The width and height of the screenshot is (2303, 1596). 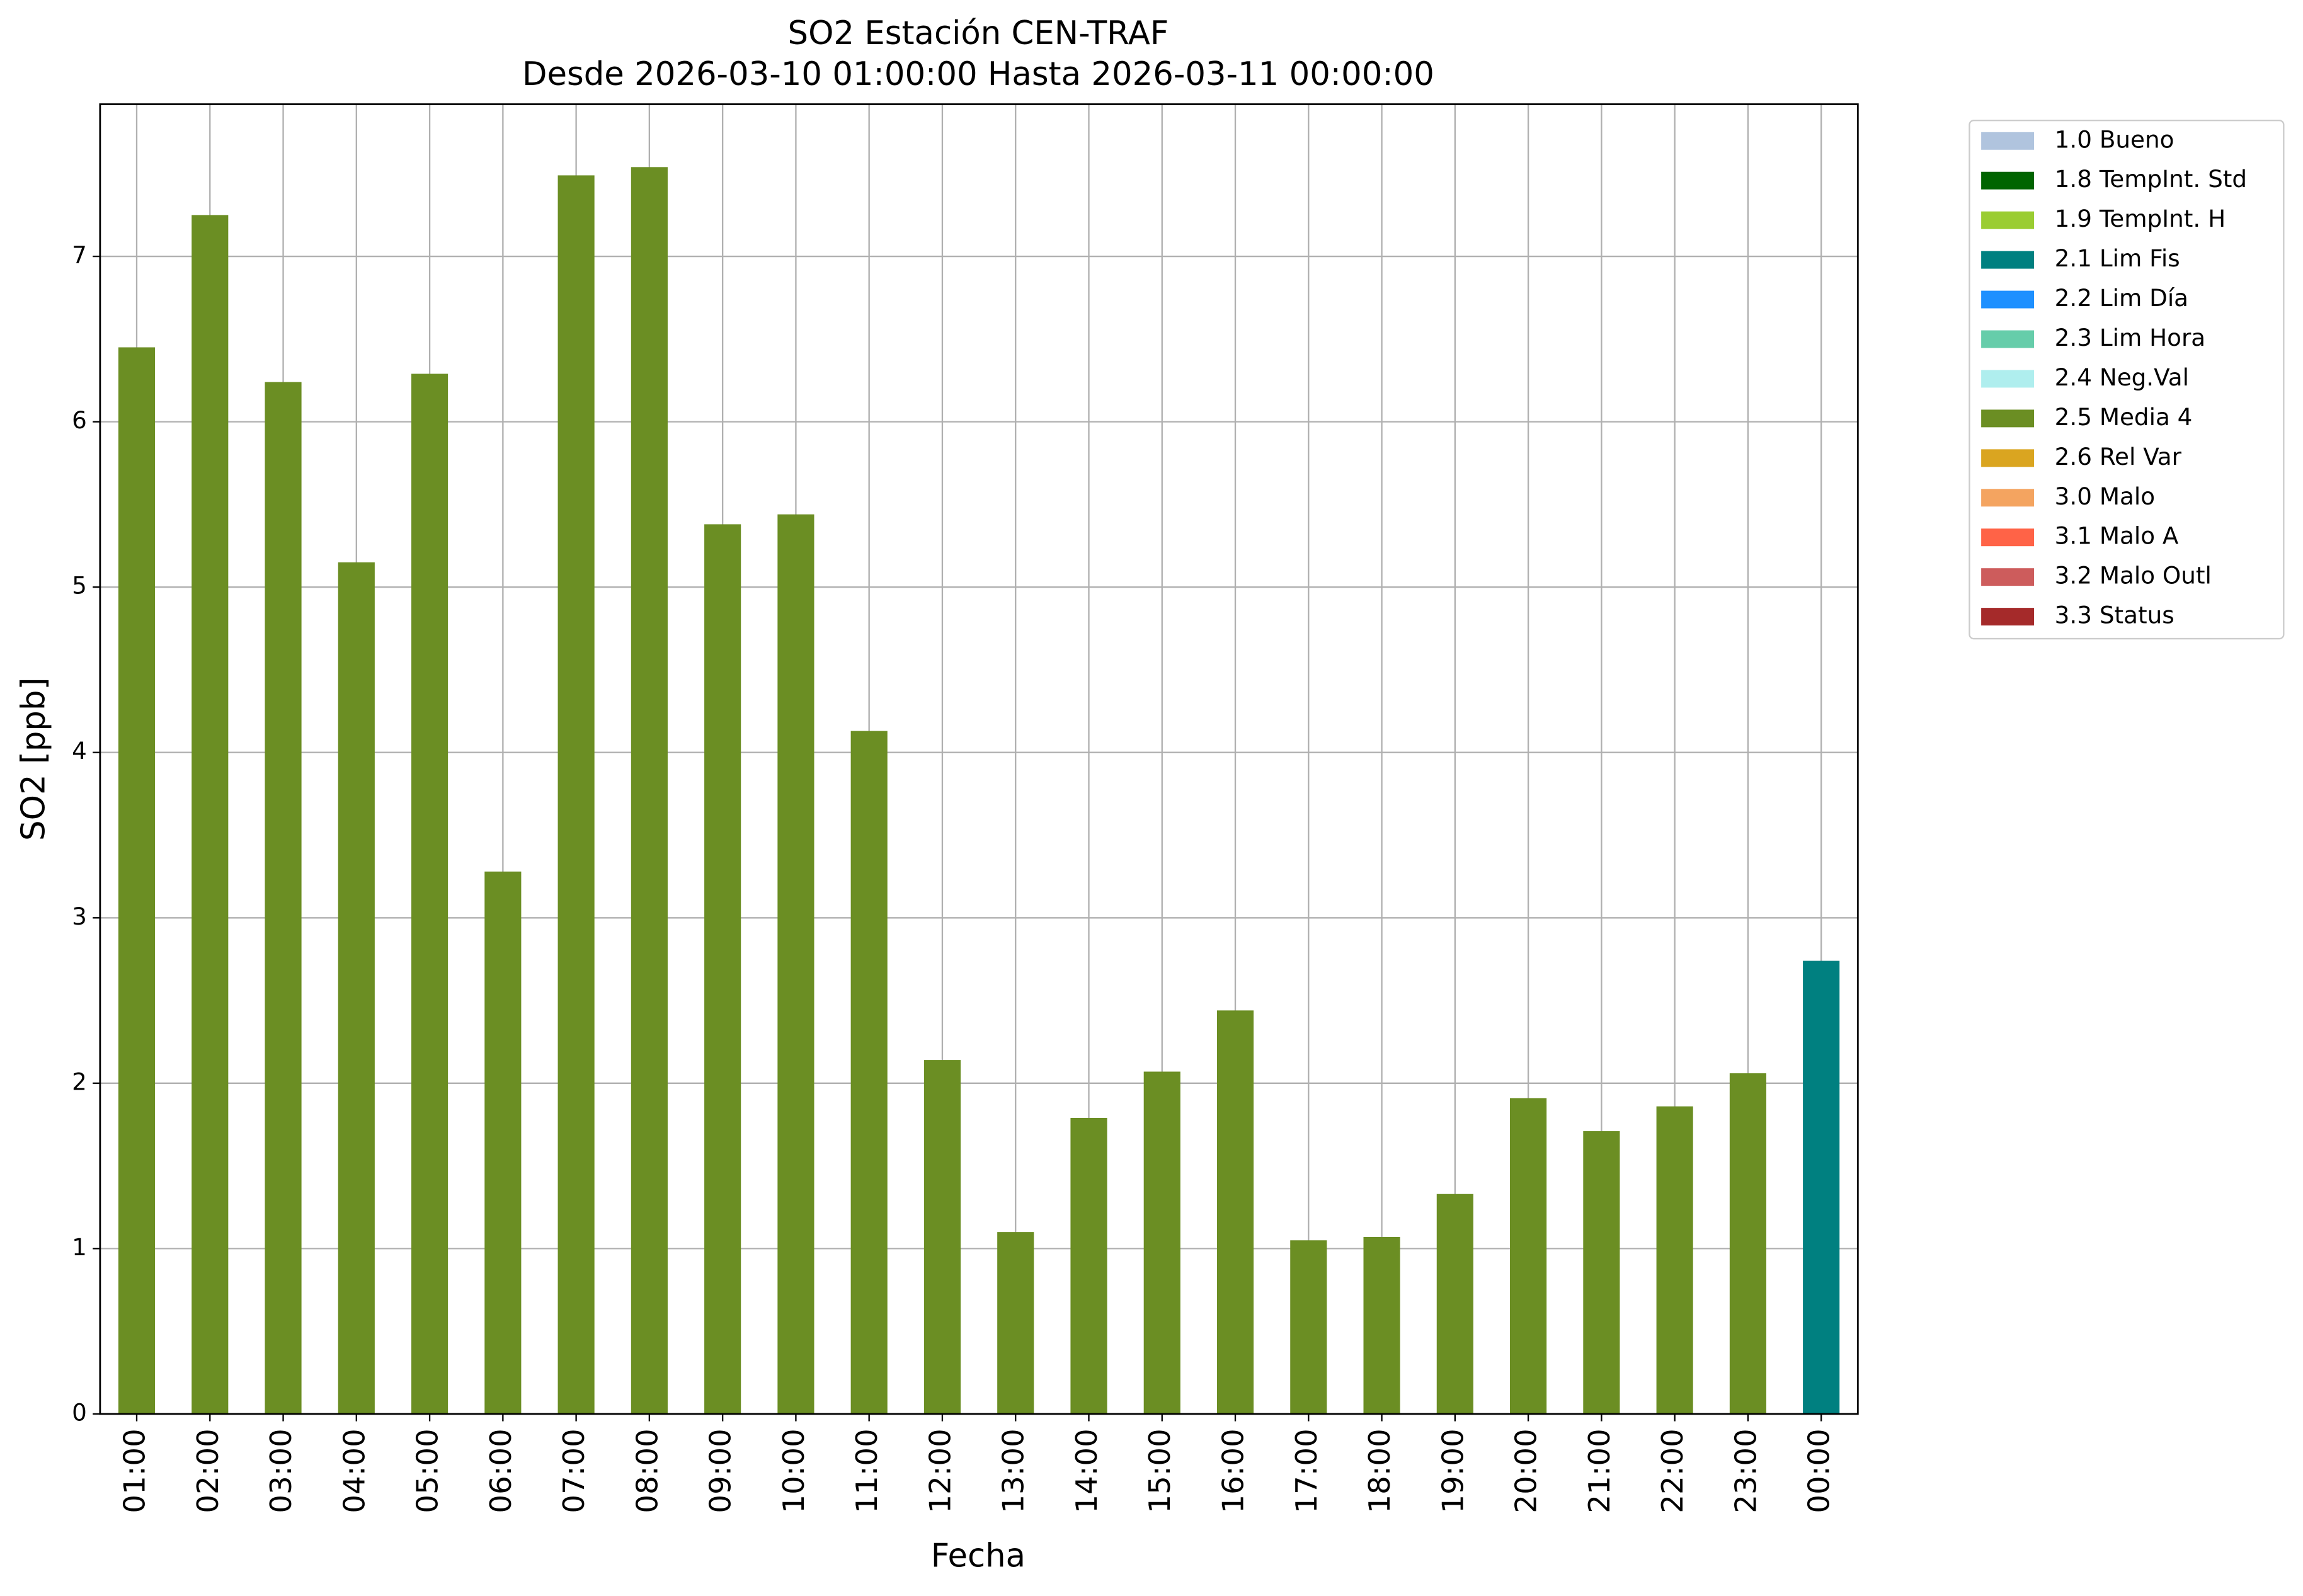 What do you see at coordinates (2105, 496) in the screenshot?
I see `legend-label: 3.0 Malo` at bounding box center [2105, 496].